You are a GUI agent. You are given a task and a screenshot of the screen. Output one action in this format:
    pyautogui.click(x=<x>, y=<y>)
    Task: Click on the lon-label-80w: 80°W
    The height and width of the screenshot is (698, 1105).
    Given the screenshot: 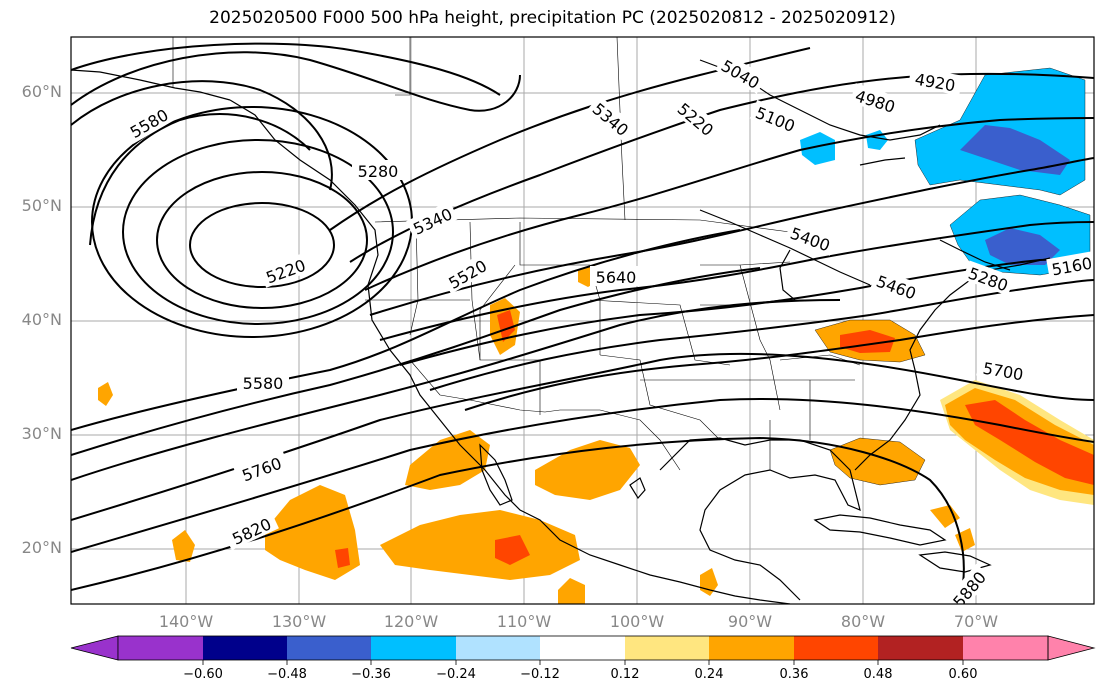 What is the action you would take?
    pyautogui.click(x=863, y=621)
    